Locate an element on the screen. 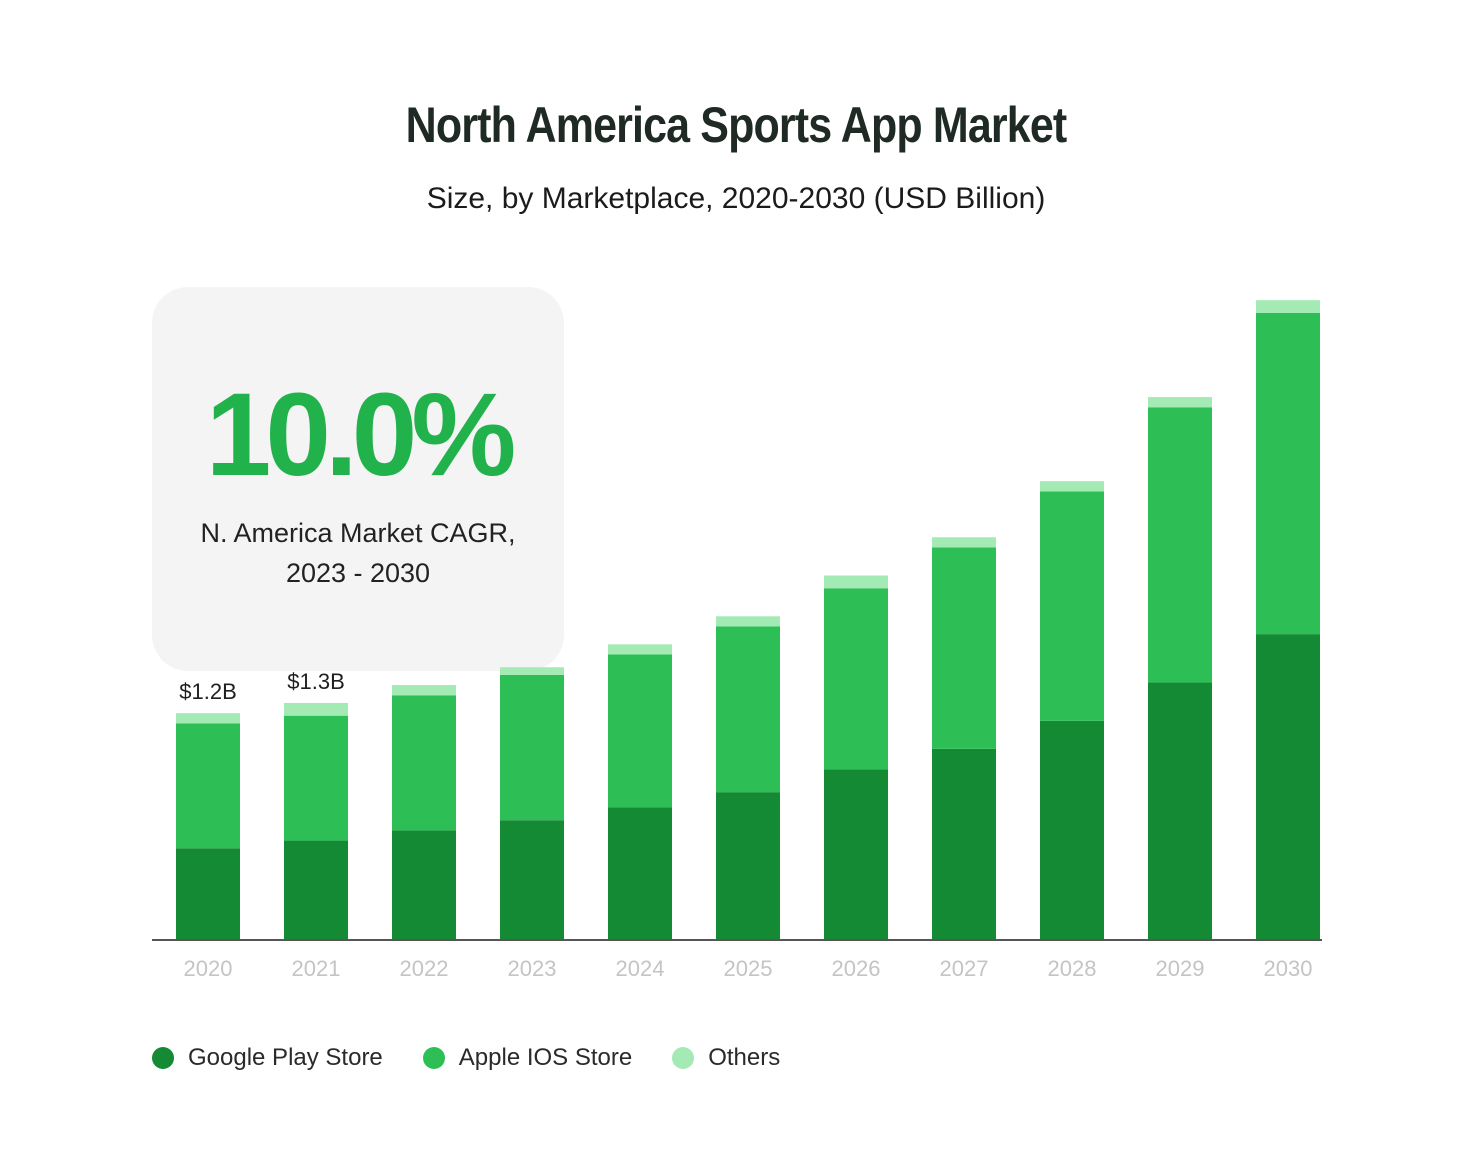  legend-item-google-play: Google Play Store is located at coordinates (267, 1058).